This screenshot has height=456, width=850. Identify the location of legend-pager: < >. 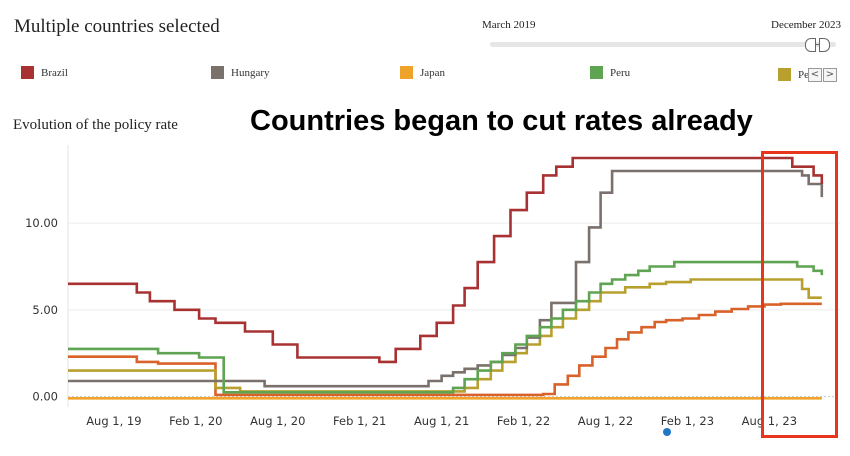
(823, 75).